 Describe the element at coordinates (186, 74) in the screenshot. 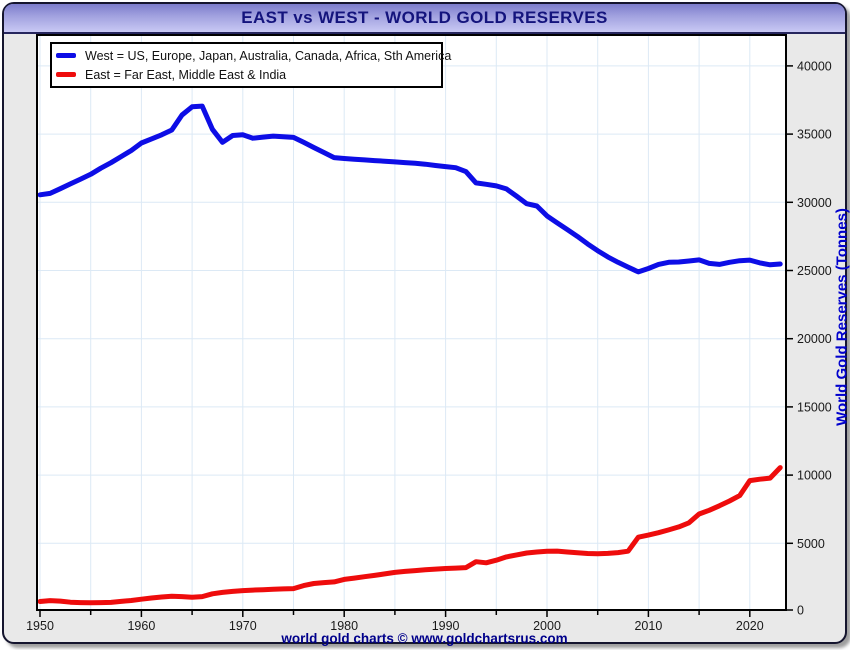

I see `legend-label-east: East = Far East, Middle East & India` at that location.